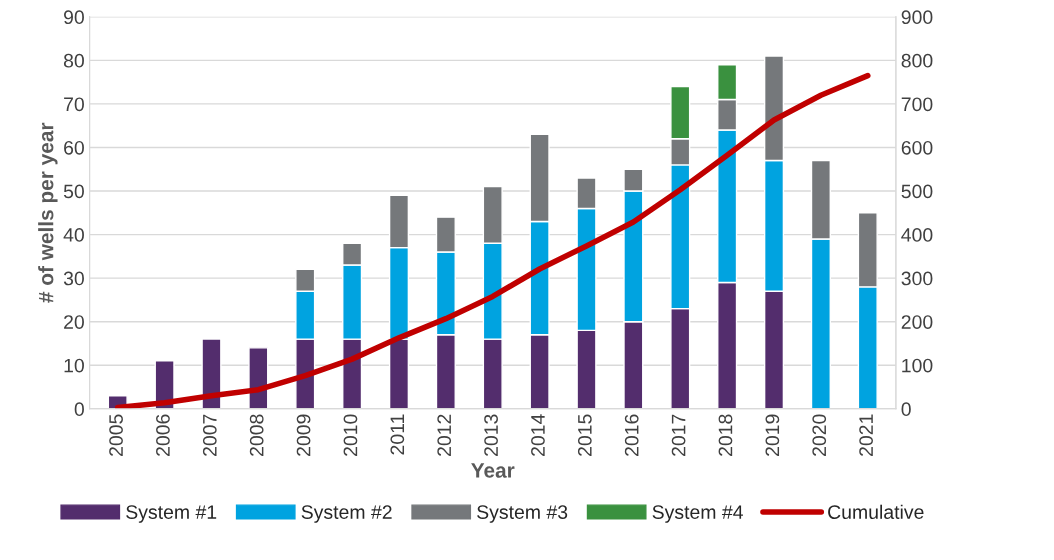  What do you see at coordinates (256, 435) in the screenshot?
I see `x-tick-label: 2008` at bounding box center [256, 435].